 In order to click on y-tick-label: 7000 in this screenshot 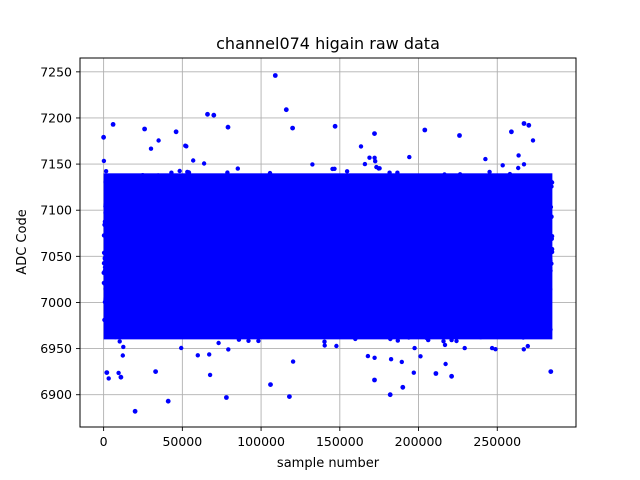, I will do `click(56, 302)`.